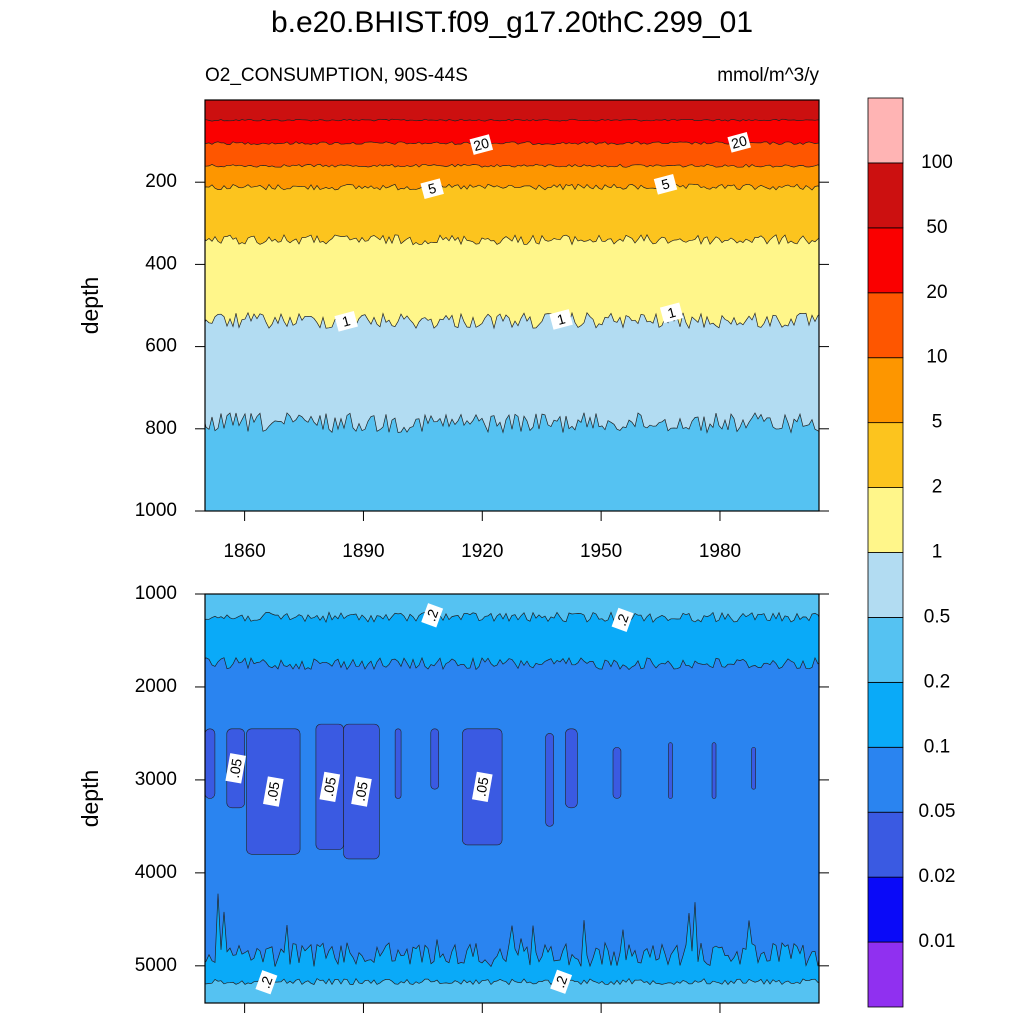 Image resolution: width=1024 pixels, height=1024 pixels. What do you see at coordinates (156, 965) in the screenshot?
I see `y-tick-label: 5000` at bounding box center [156, 965].